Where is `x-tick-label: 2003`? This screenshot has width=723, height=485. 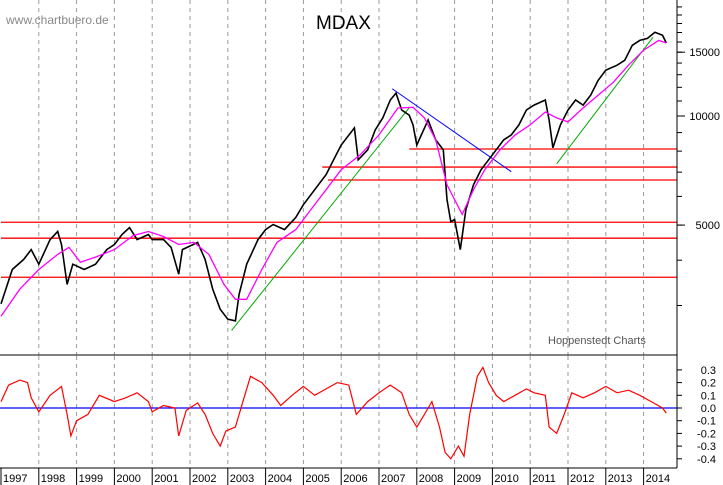
x-tick-label: 2003 is located at coordinates (242, 479).